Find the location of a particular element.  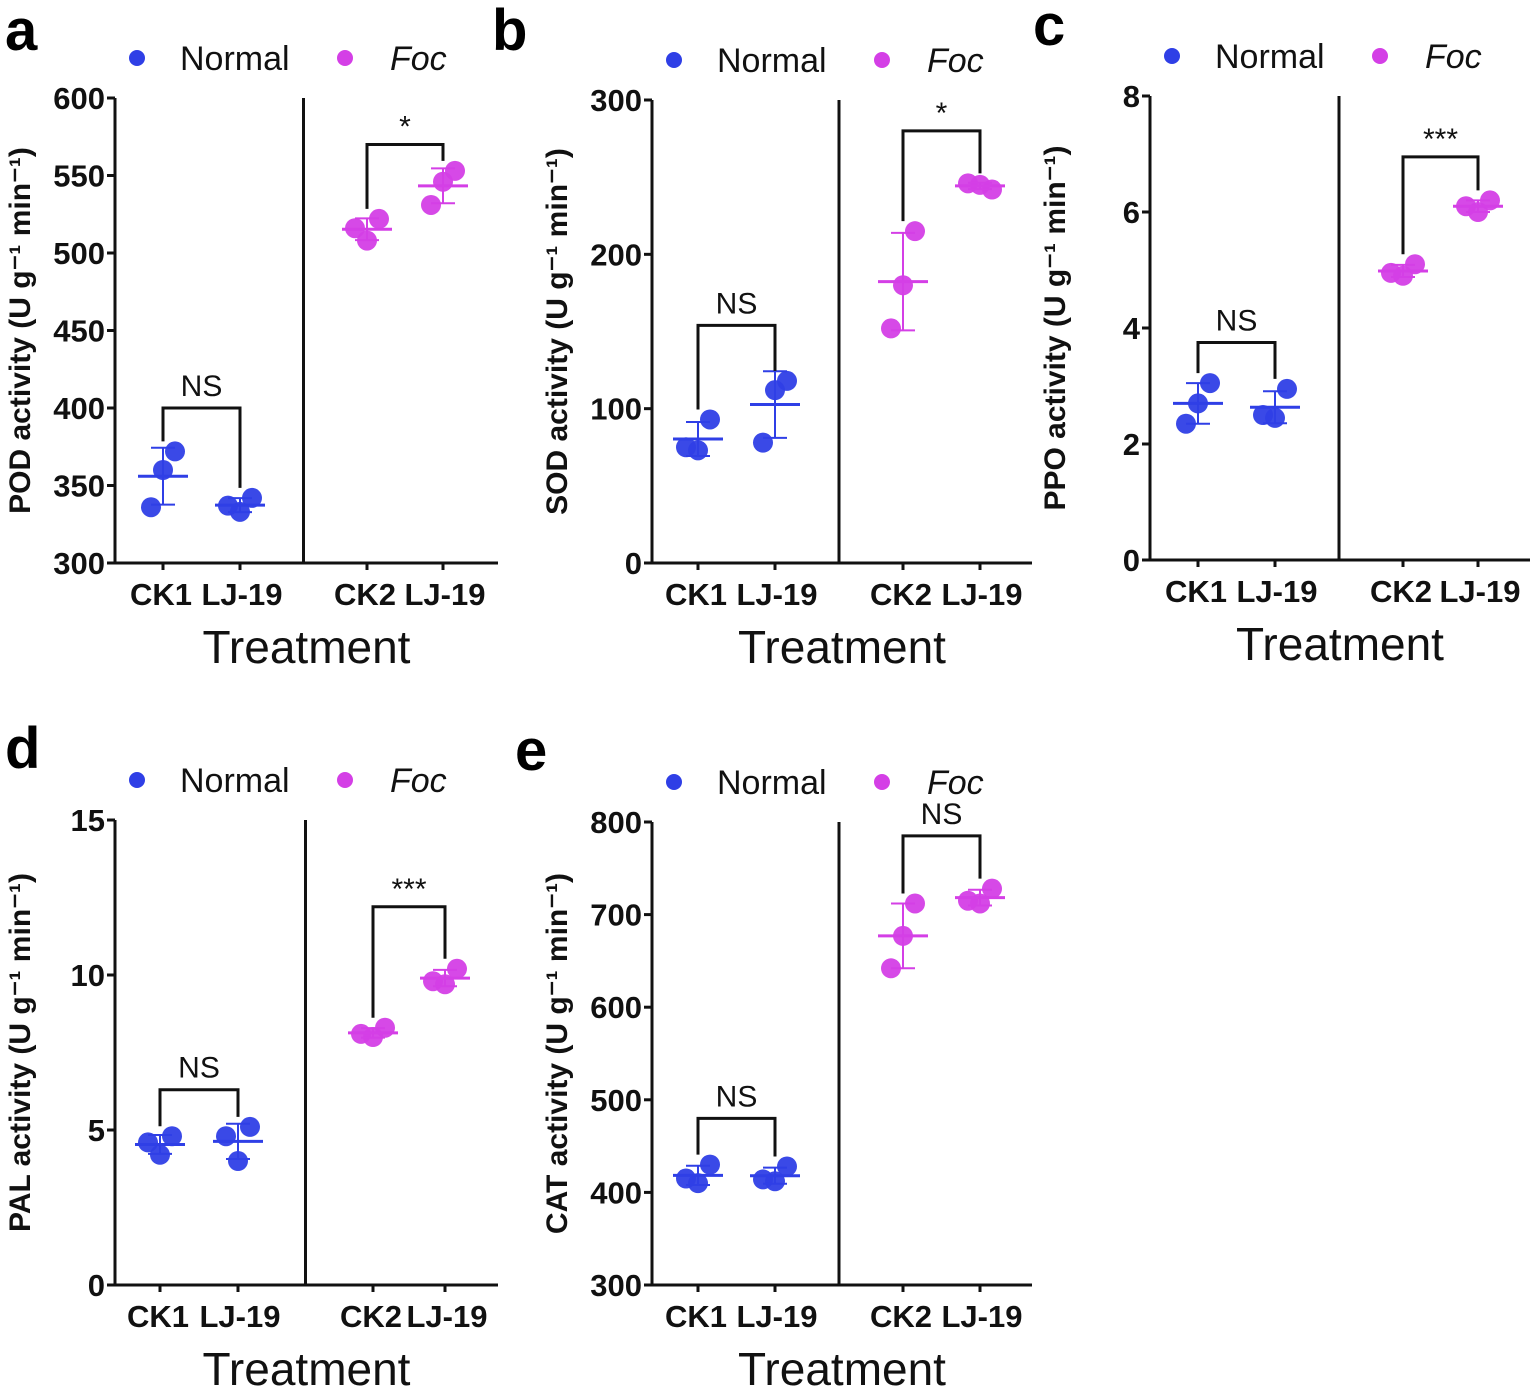

significance-label: * is located at coordinates (405, 127).